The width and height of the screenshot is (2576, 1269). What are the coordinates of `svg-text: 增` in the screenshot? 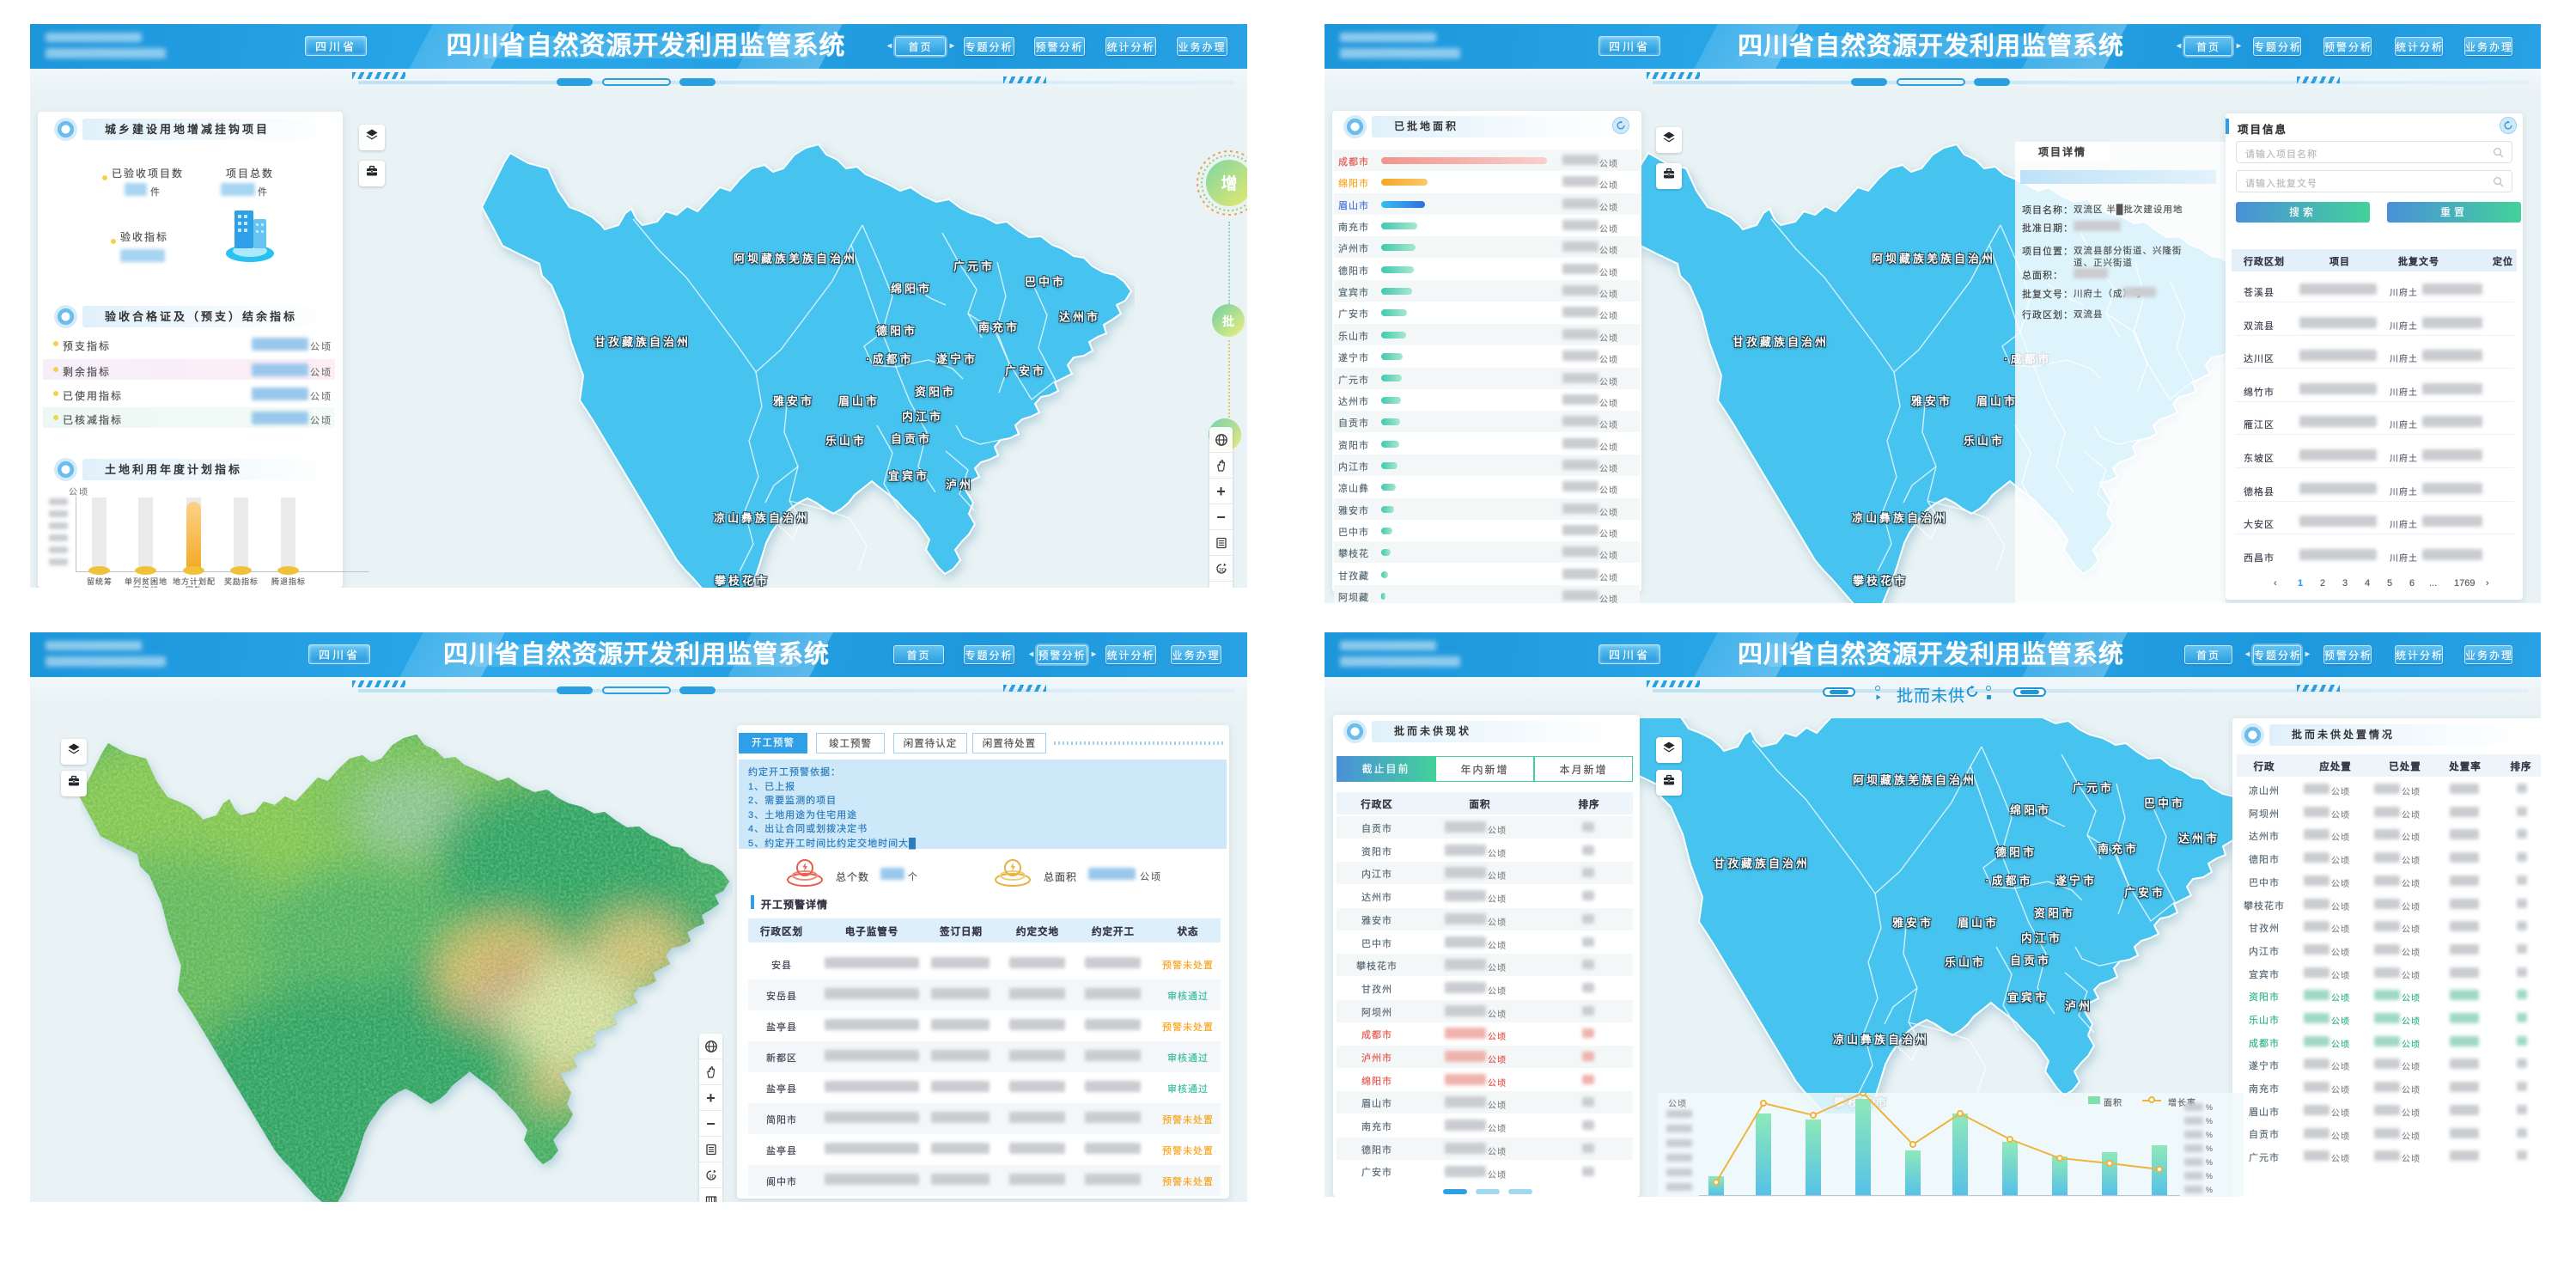 It's located at (1229, 183).